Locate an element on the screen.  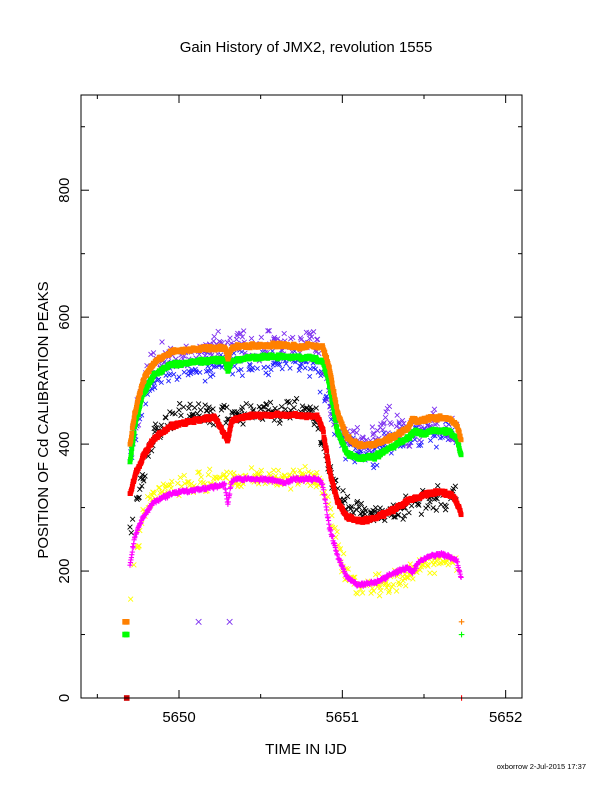
y-tick-label: 800 is located at coordinates (64, 190).